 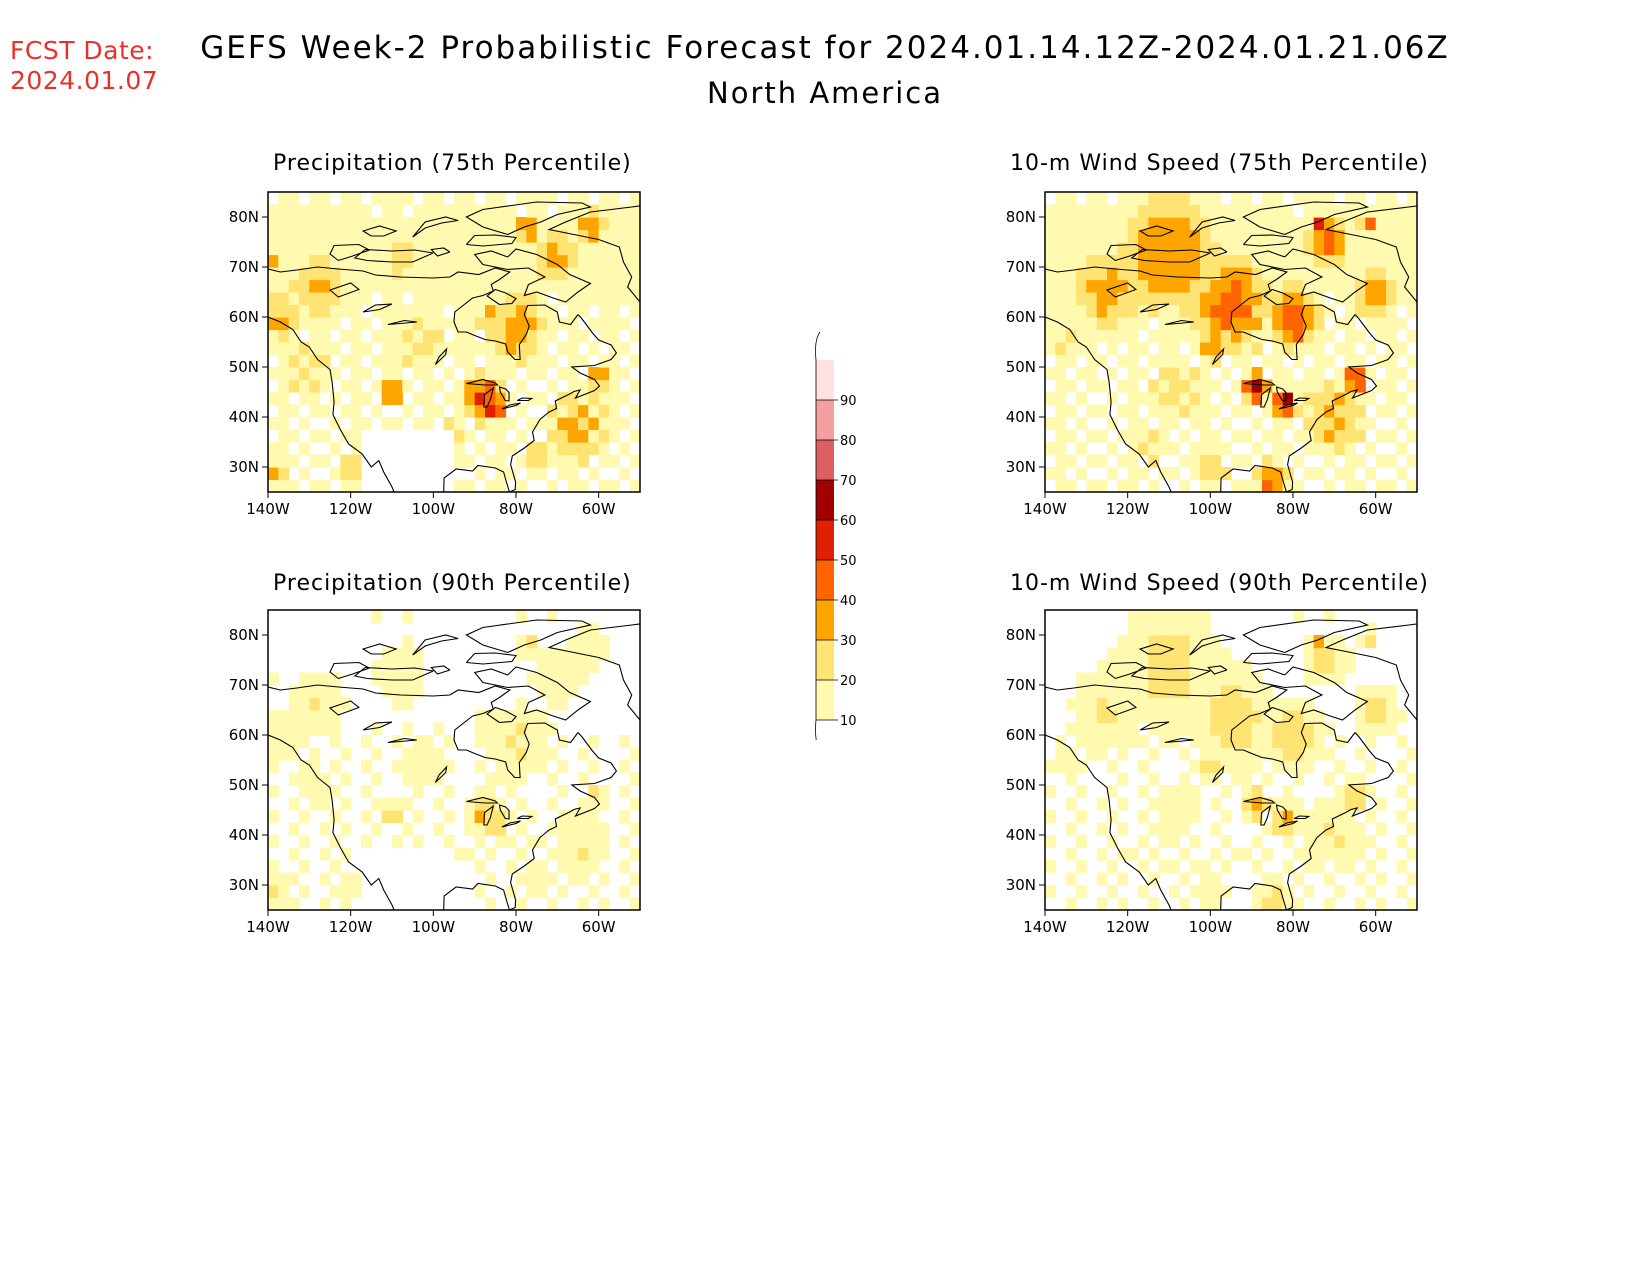 I want to click on colorbar-label: 70, so click(x=848, y=481).